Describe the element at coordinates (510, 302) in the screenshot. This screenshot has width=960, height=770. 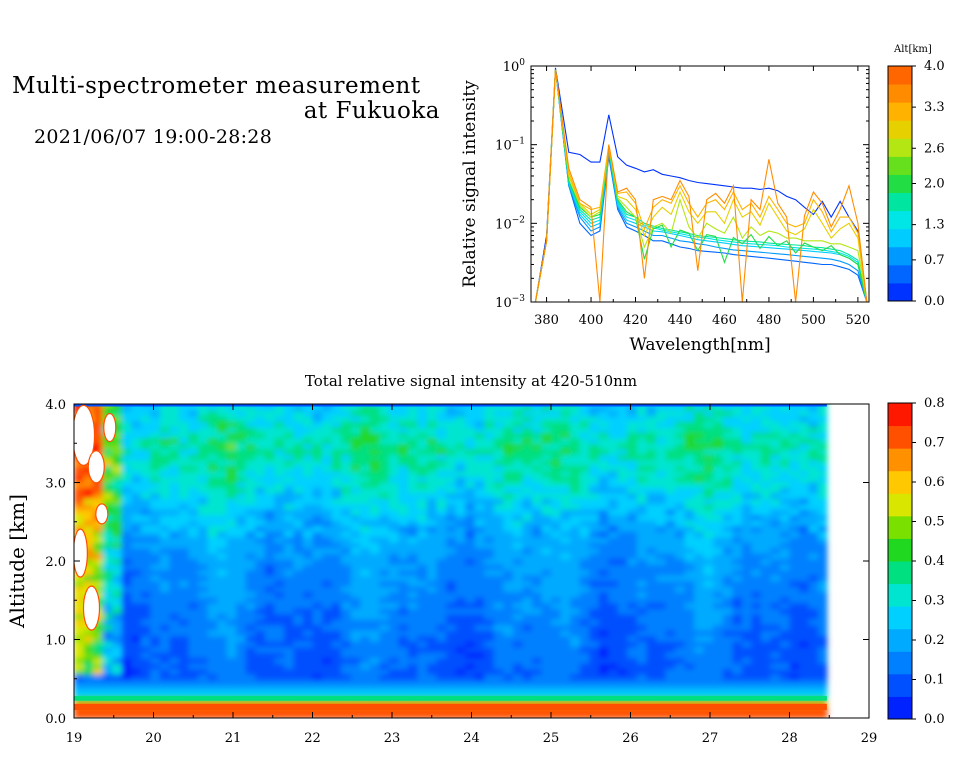
I see `spectrum-y-tick-label: 10−3` at that location.